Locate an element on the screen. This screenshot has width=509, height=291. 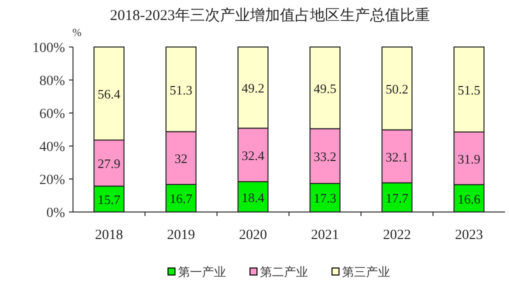
legend-label: 第一产业 is located at coordinates (202, 272).